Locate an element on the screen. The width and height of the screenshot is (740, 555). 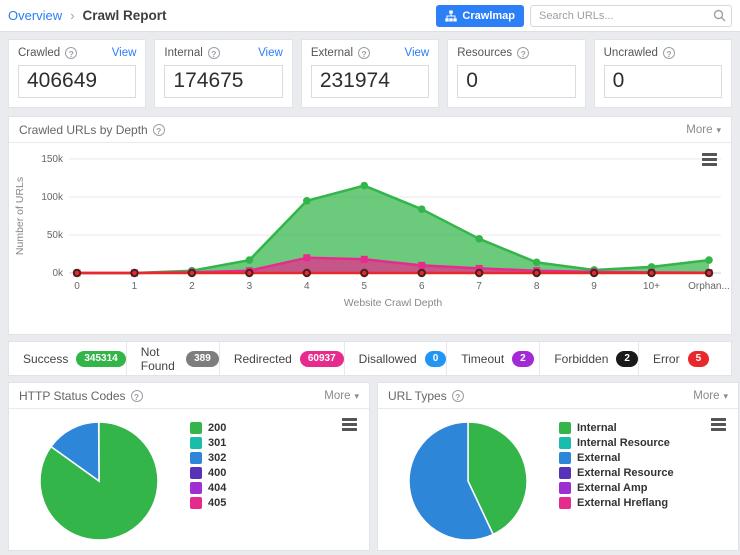
stat-card-crawled: Crawled View 406649 is located at coordinates (77, 73).